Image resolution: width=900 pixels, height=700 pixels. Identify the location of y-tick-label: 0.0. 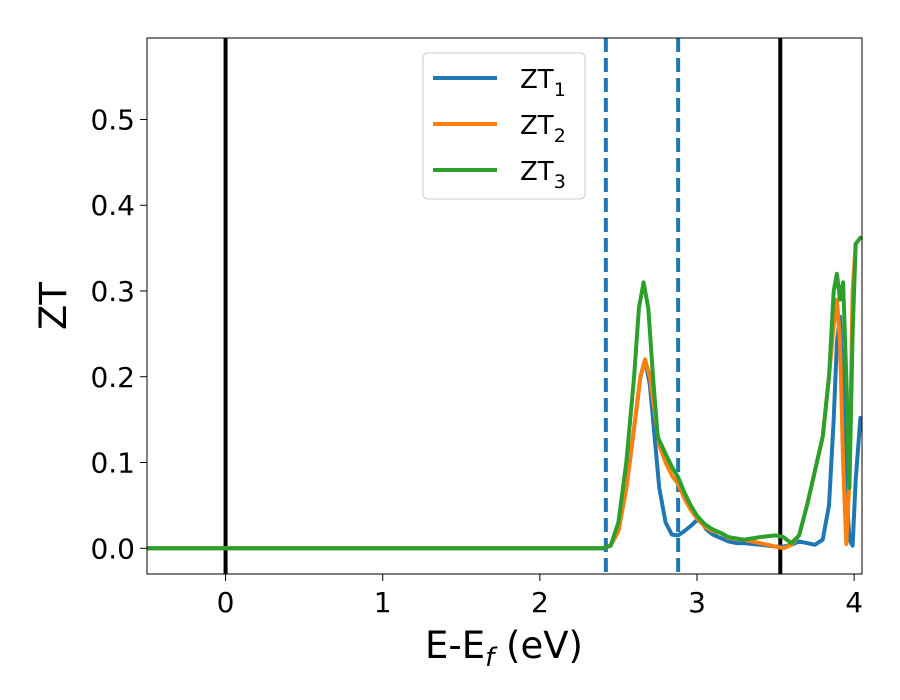
(112, 548).